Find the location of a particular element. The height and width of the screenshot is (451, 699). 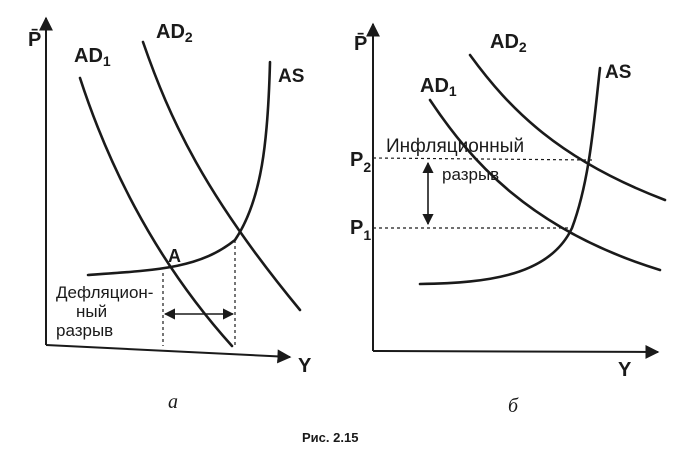

left-point-a-label: A is located at coordinates (174, 256).